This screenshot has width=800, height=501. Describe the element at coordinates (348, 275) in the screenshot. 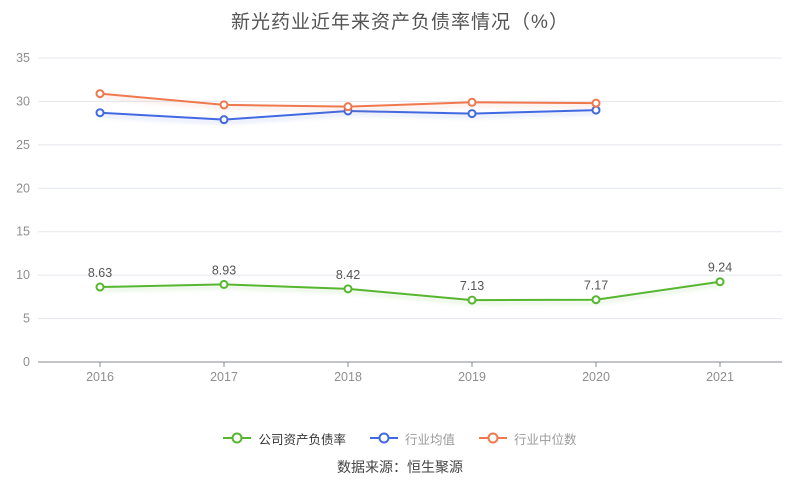

I see `data-point-label: 8.42` at that location.